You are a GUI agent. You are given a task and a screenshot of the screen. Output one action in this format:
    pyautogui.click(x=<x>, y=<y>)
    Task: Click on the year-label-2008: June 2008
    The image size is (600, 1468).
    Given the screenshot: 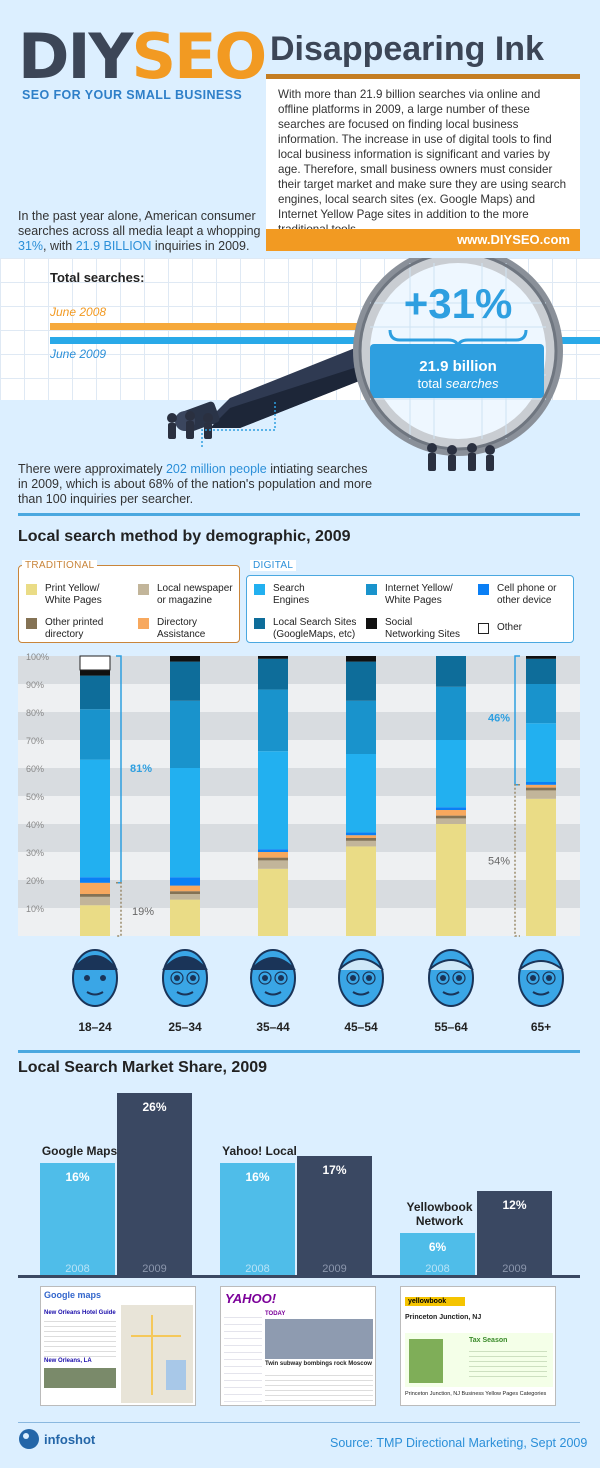 What is the action you would take?
    pyautogui.click(x=78, y=312)
    